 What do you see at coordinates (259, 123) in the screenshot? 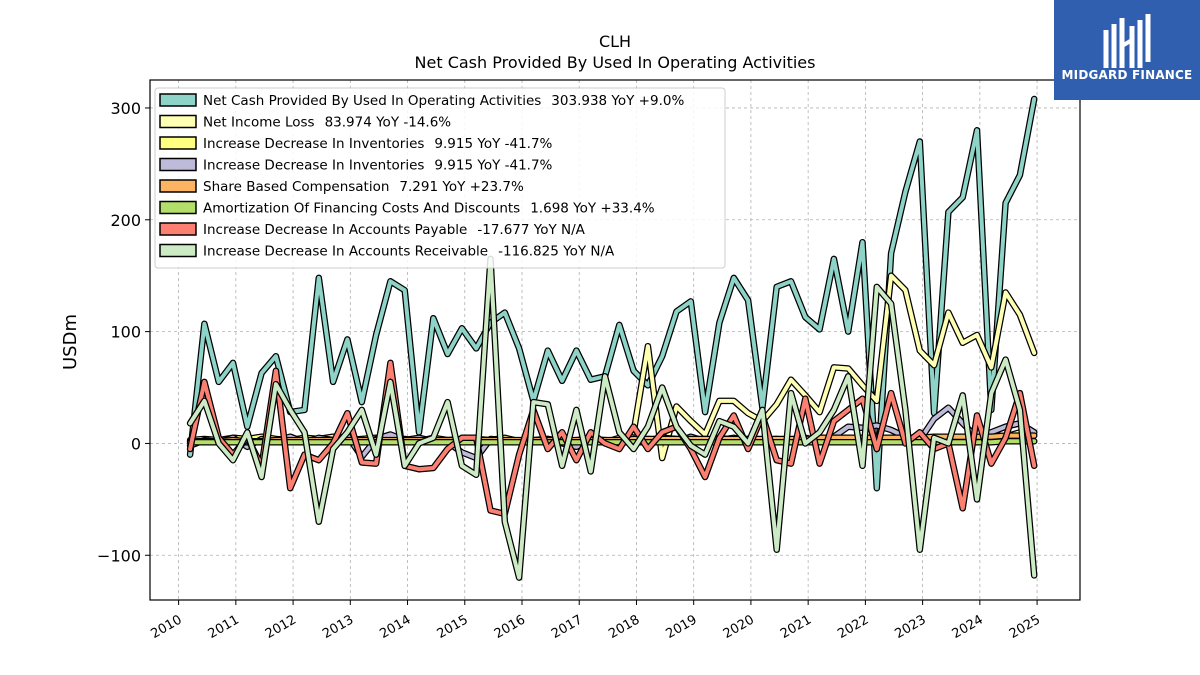
I see `legend-series-name: Net Income Loss` at bounding box center [259, 123].